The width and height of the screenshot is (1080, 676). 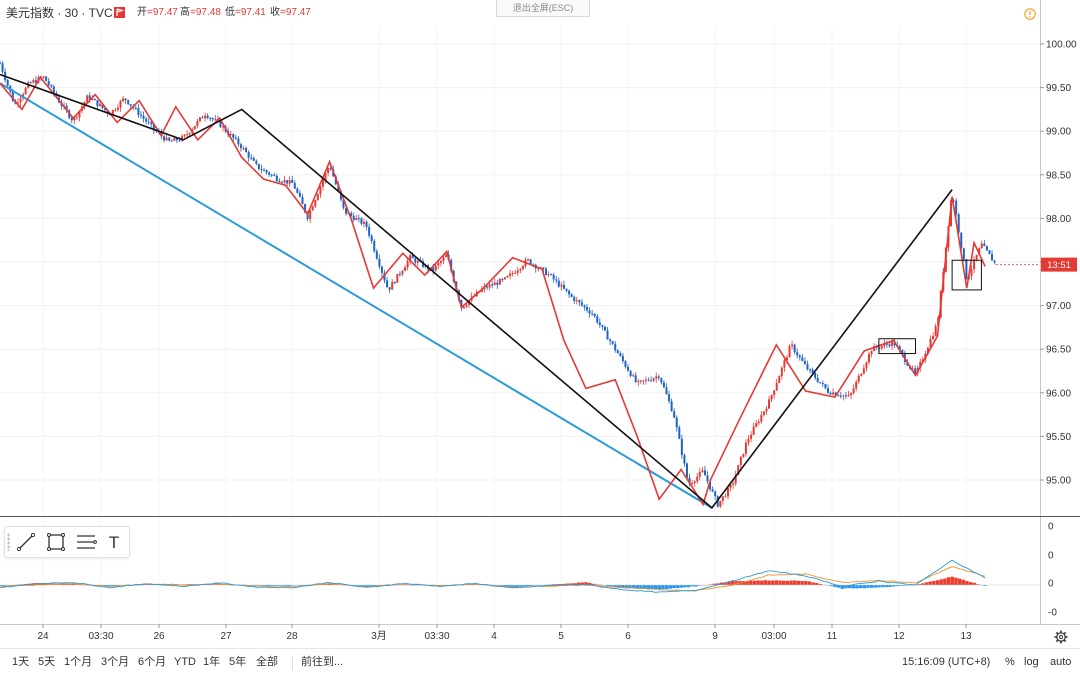 I want to click on range-1m-button: 1个月, so click(x=78, y=662).